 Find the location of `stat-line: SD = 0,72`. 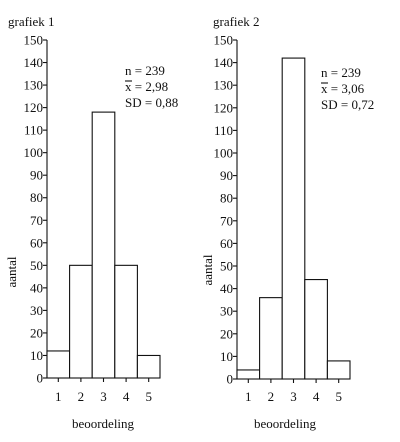

stat-line: SD = 0,72 is located at coordinates (347, 104).